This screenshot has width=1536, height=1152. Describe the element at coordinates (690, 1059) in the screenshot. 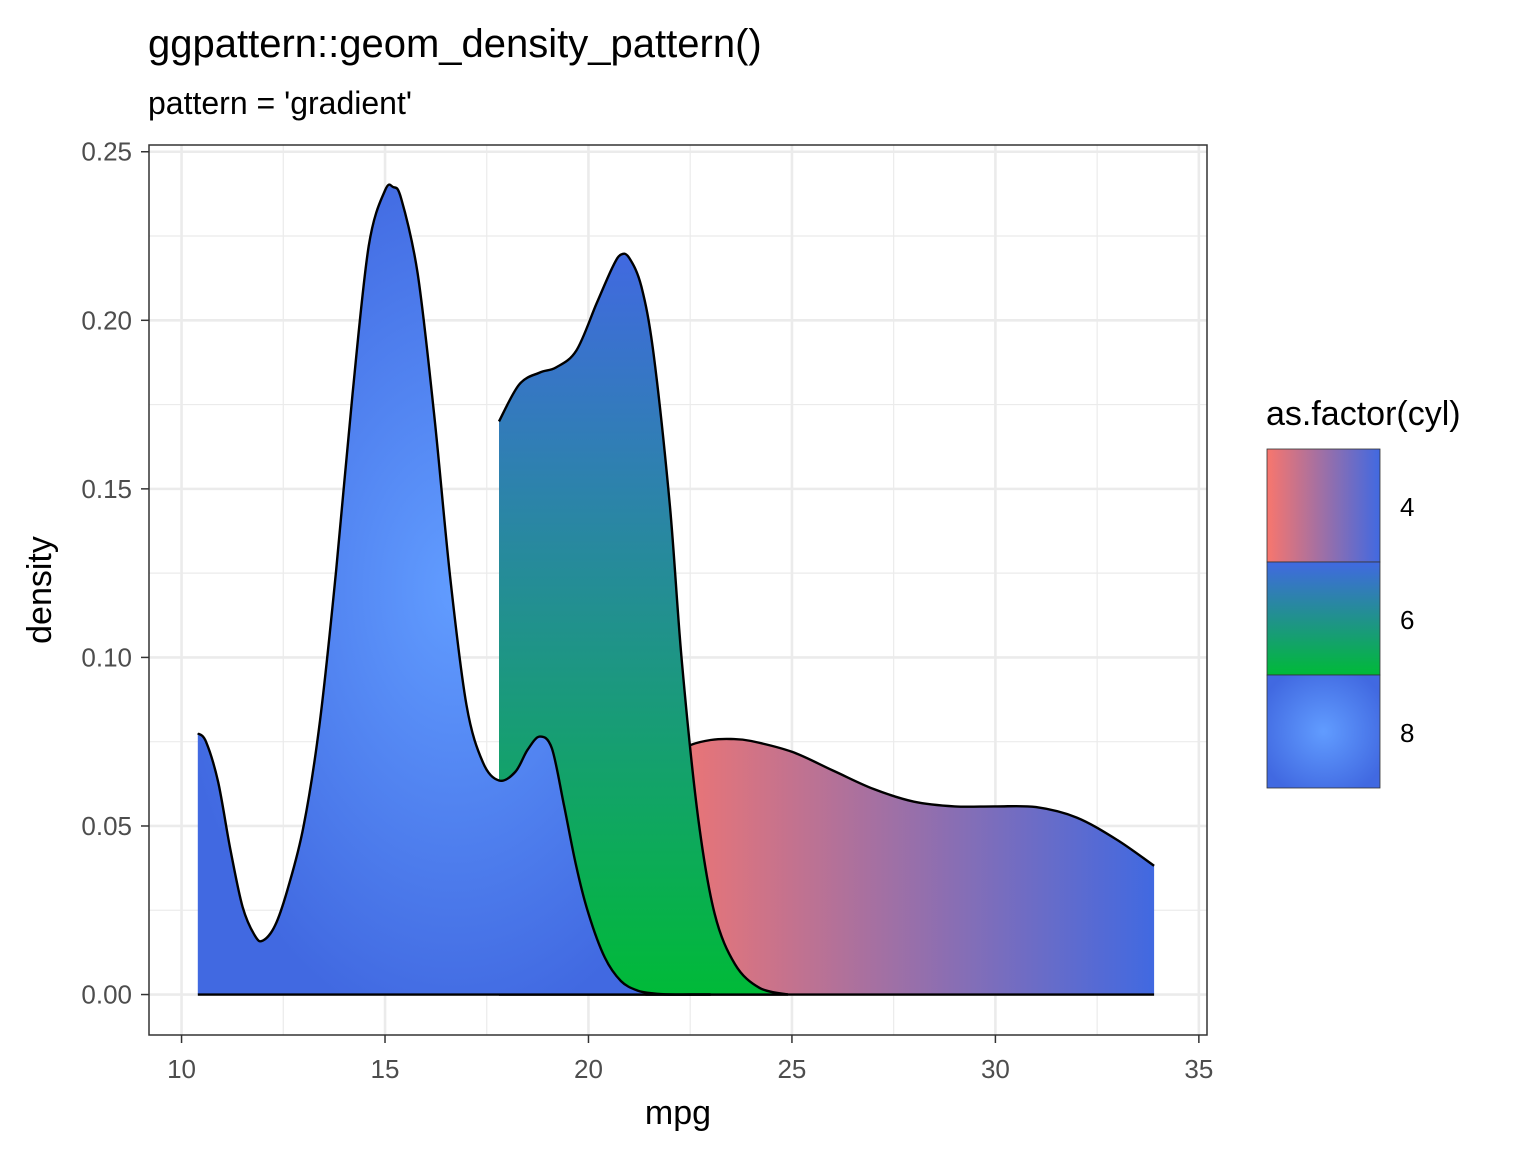

I see `x-axis-ticks: 10 15 20 25 30 35` at that location.